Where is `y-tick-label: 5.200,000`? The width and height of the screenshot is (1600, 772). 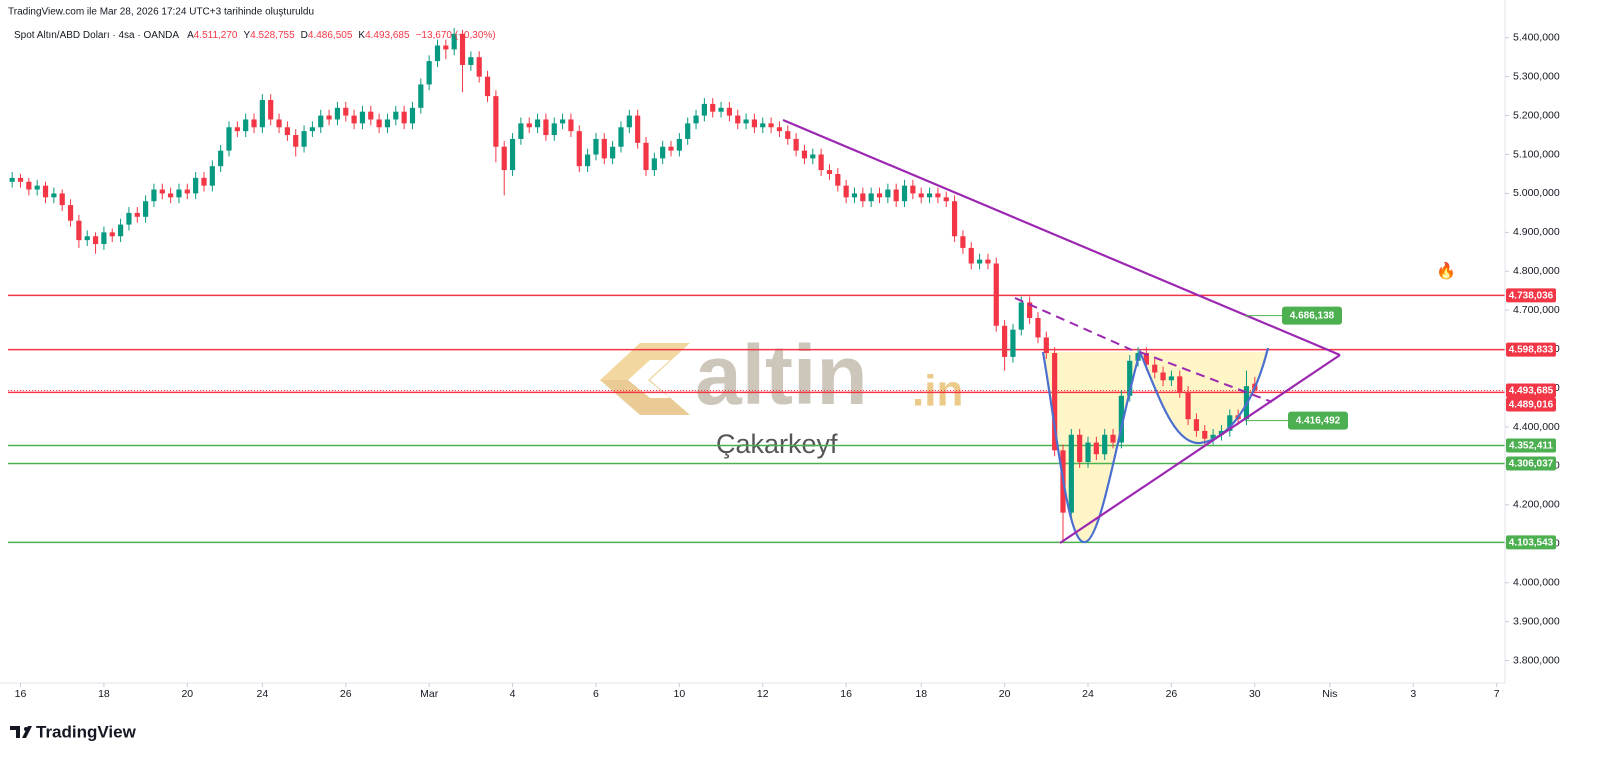
y-tick-label: 5.200,000 is located at coordinates (1536, 115).